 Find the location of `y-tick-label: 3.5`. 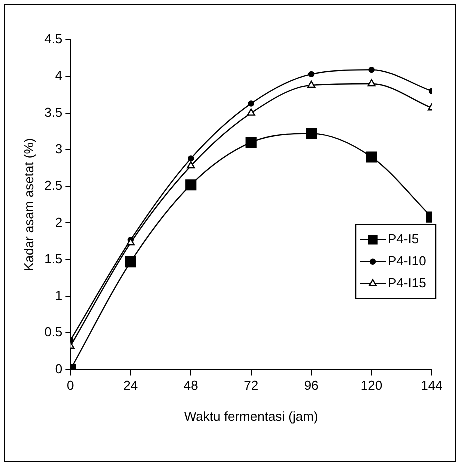

y-tick-label: 3.5 is located at coordinates (53, 112).